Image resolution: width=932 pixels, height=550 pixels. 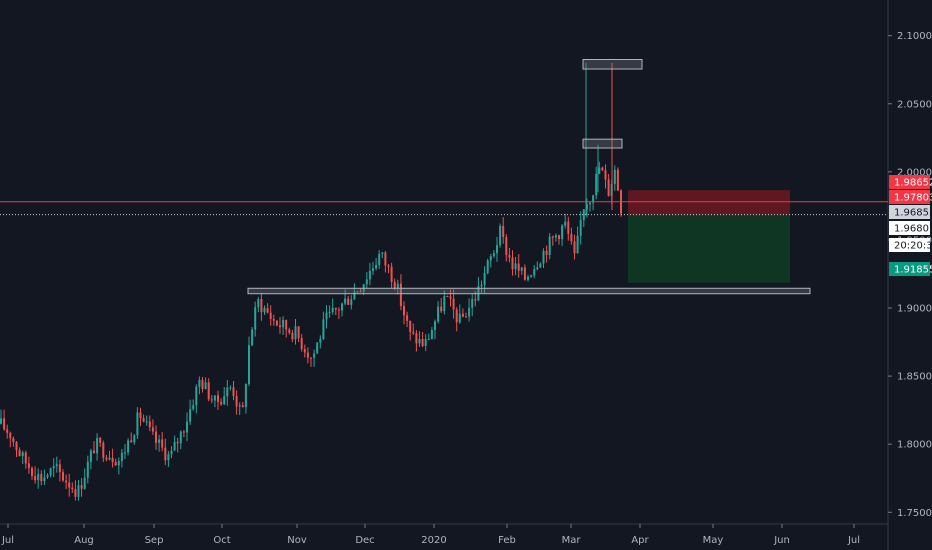 What do you see at coordinates (709, 202) in the screenshot?
I see `stop-loss-zone` at bounding box center [709, 202].